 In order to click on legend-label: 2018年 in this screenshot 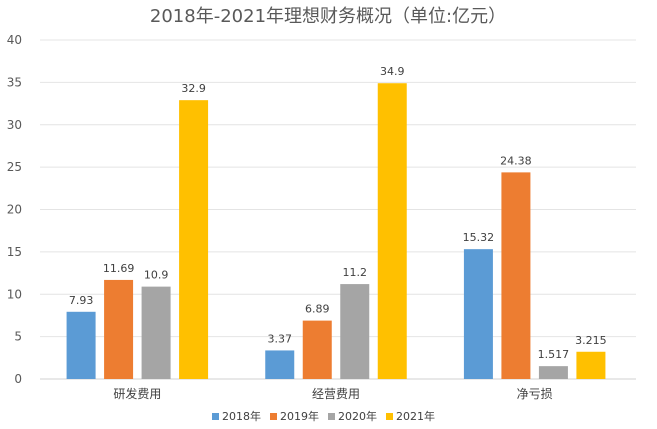, I will do `click(241, 416)`.